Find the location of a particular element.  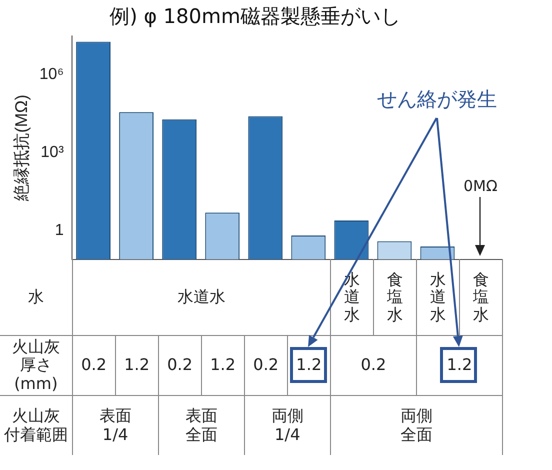

y-tick-label: 10⁶ is located at coordinates (51, 74).